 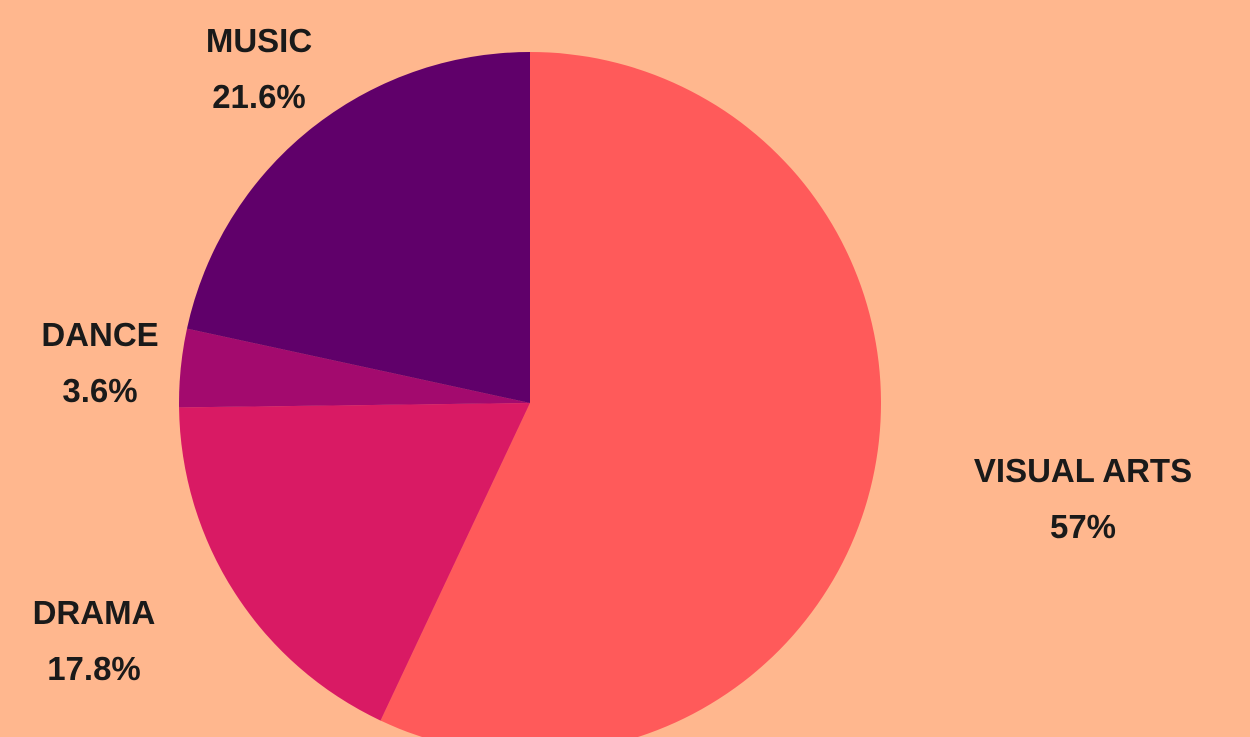 I want to click on slice-label-drama: DRAMA, so click(x=94, y=612).